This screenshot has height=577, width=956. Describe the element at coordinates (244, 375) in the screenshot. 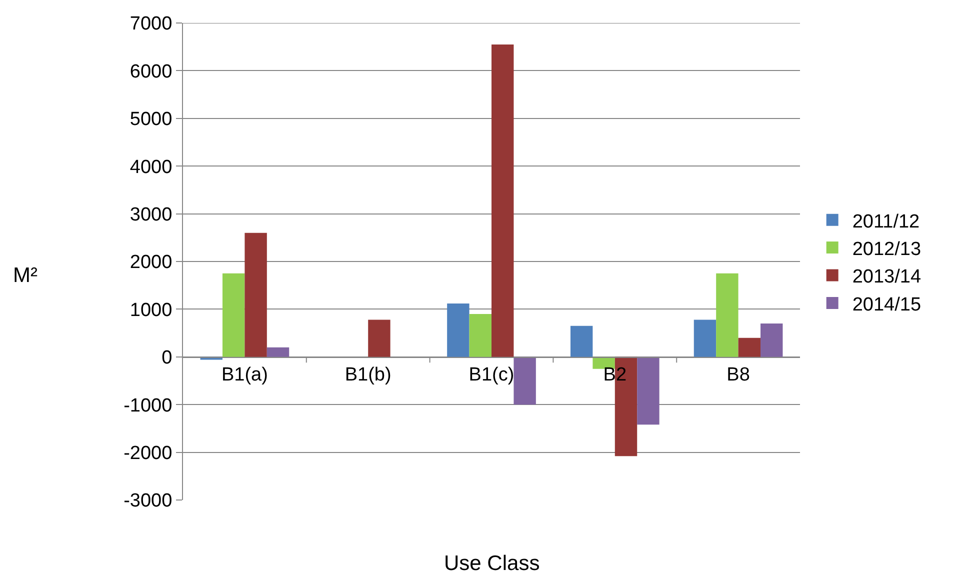

I see `x-tick-label: B1(a)` at that location.